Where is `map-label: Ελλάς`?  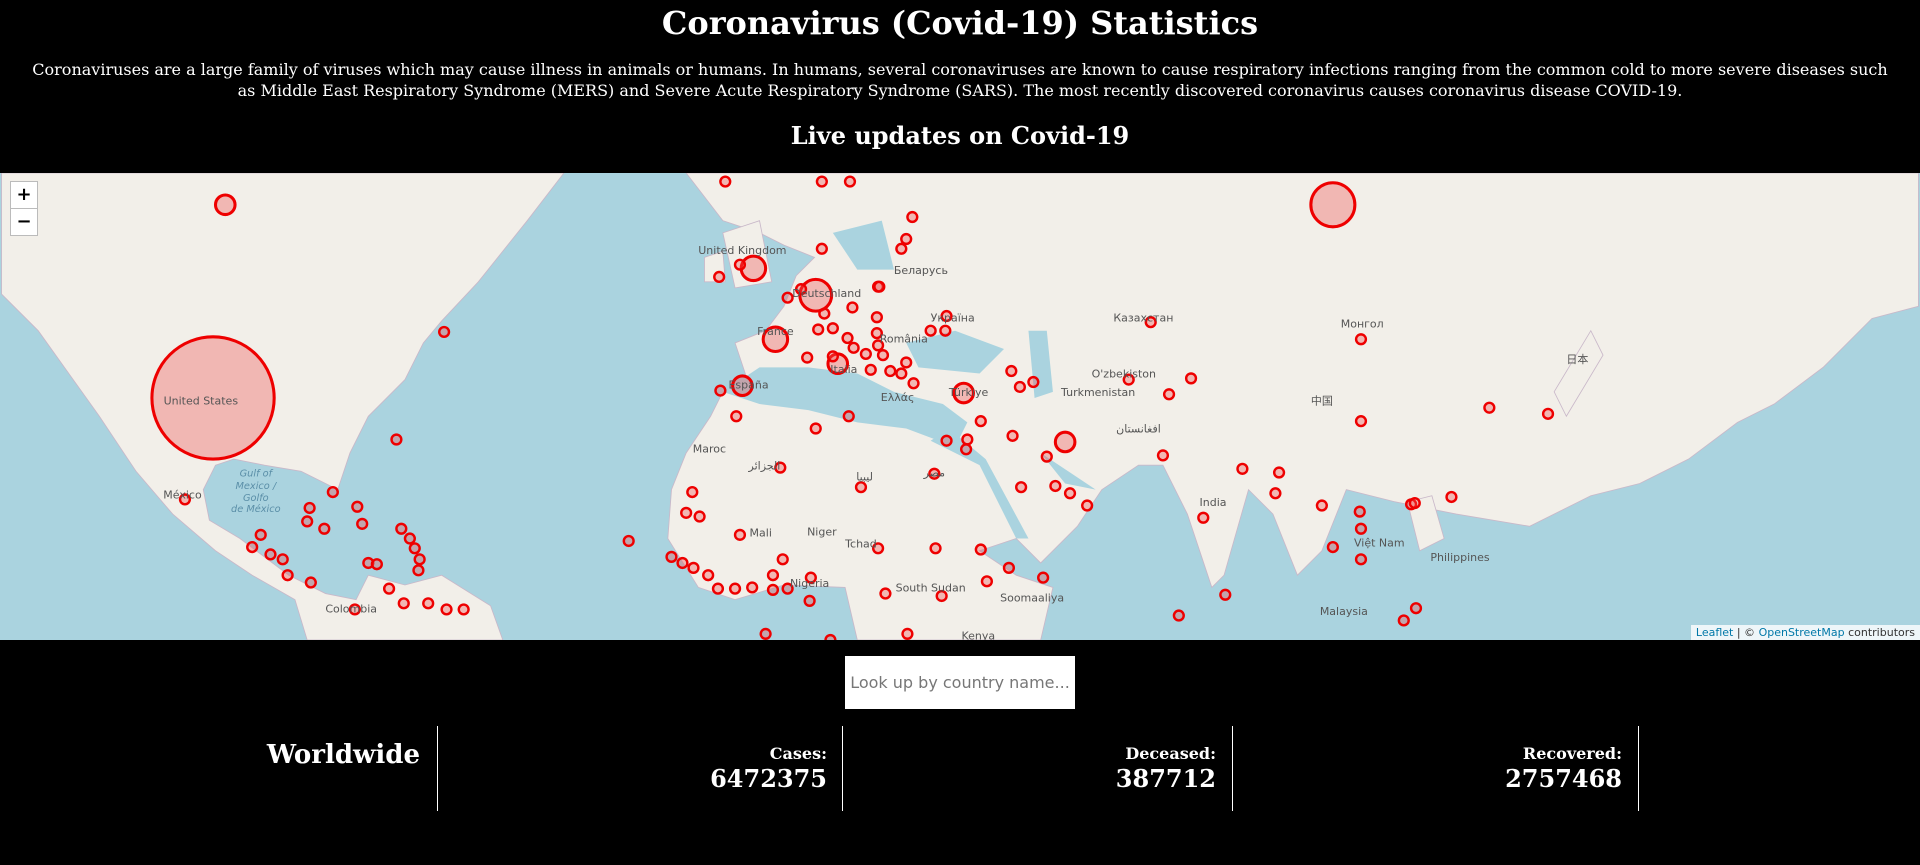
map-label: Ελλάς is located at coordinates (898, 397).